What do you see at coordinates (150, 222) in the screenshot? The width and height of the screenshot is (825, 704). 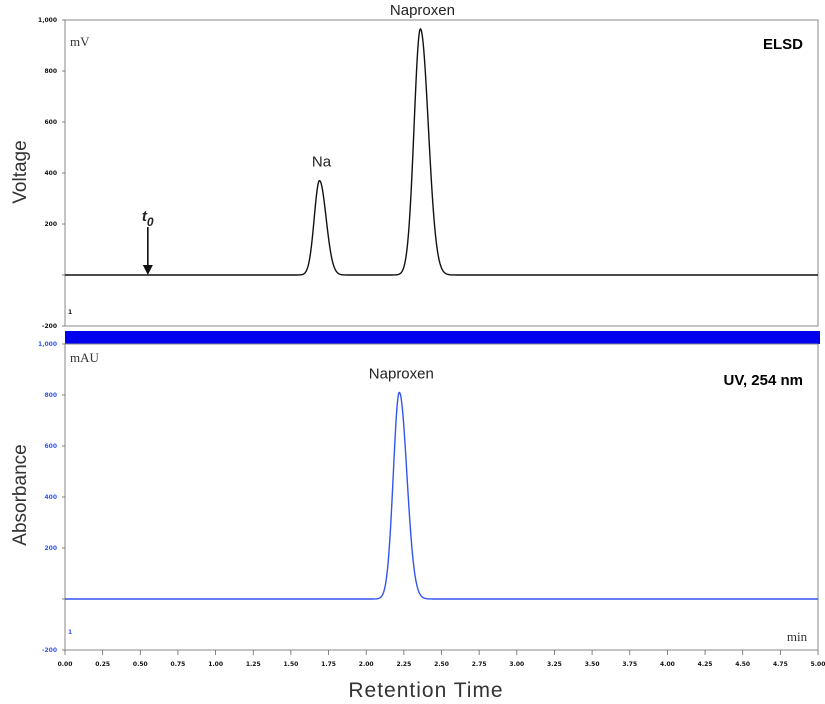 I see `t0-label-subscript: 0` at bounding box center [150, 222].